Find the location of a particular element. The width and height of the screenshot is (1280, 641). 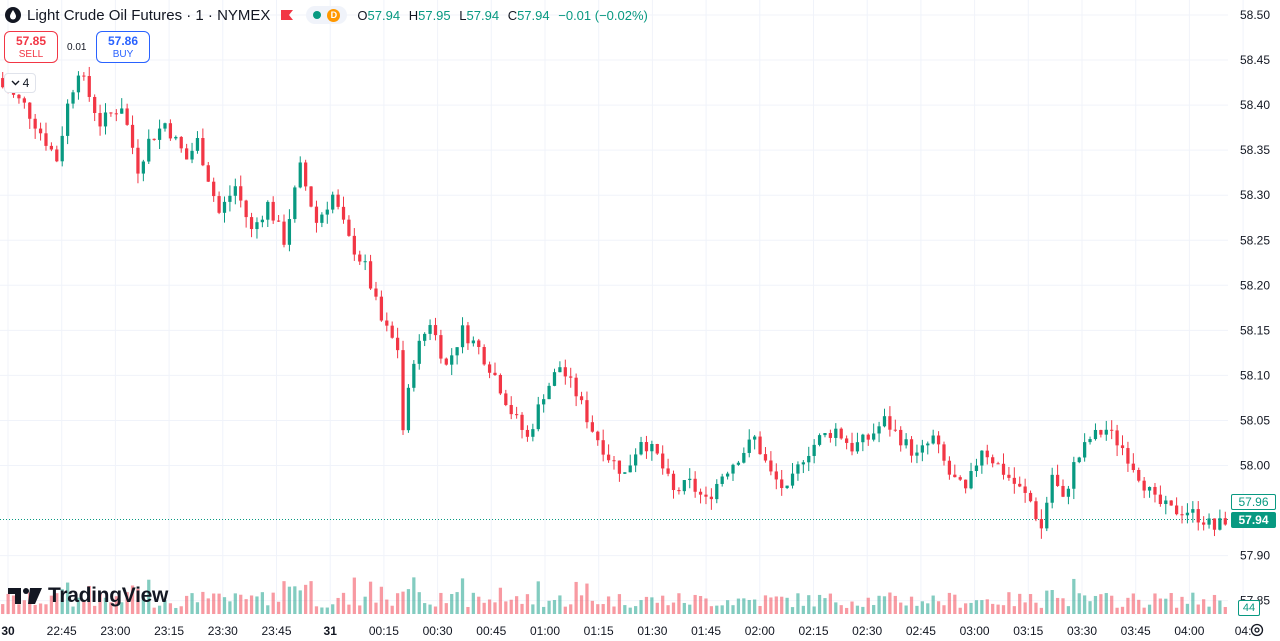

x-tick-label: 23:45 is located at coordinates (276, 631).